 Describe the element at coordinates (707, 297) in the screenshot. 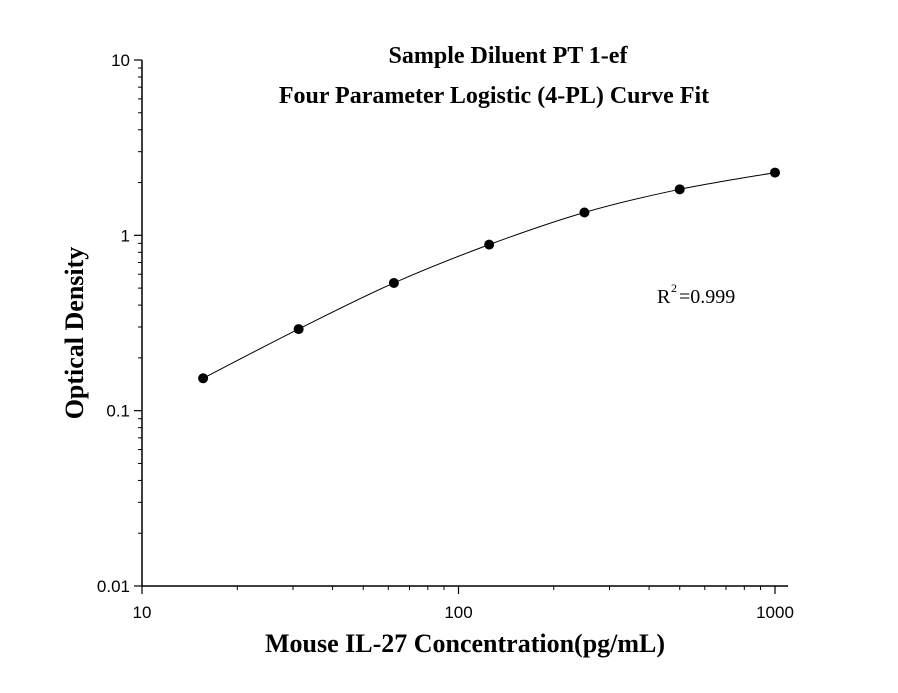

I see `r-squared-value: =0.999` at that location.